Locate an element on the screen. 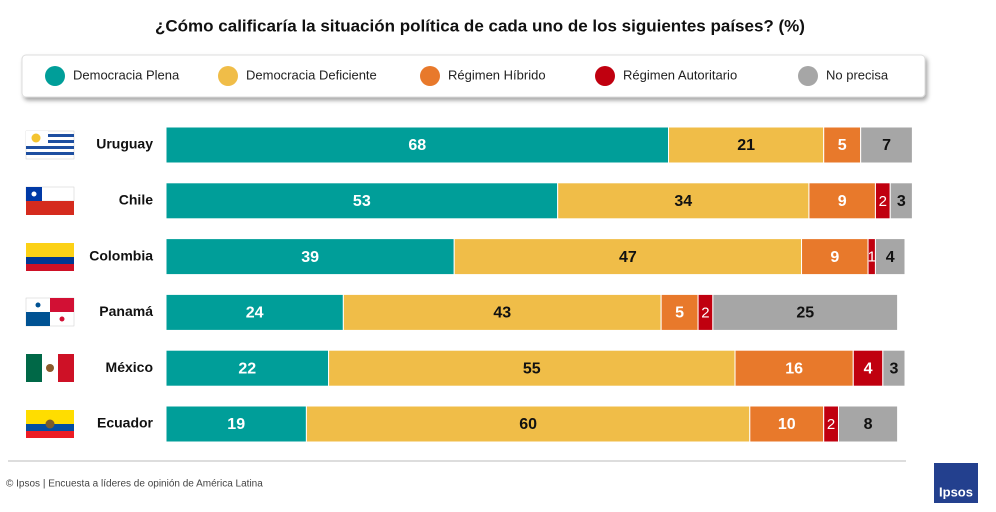 This screenshot has height=512, width=996. value-label: 47 is located at coordinates (628, 257).